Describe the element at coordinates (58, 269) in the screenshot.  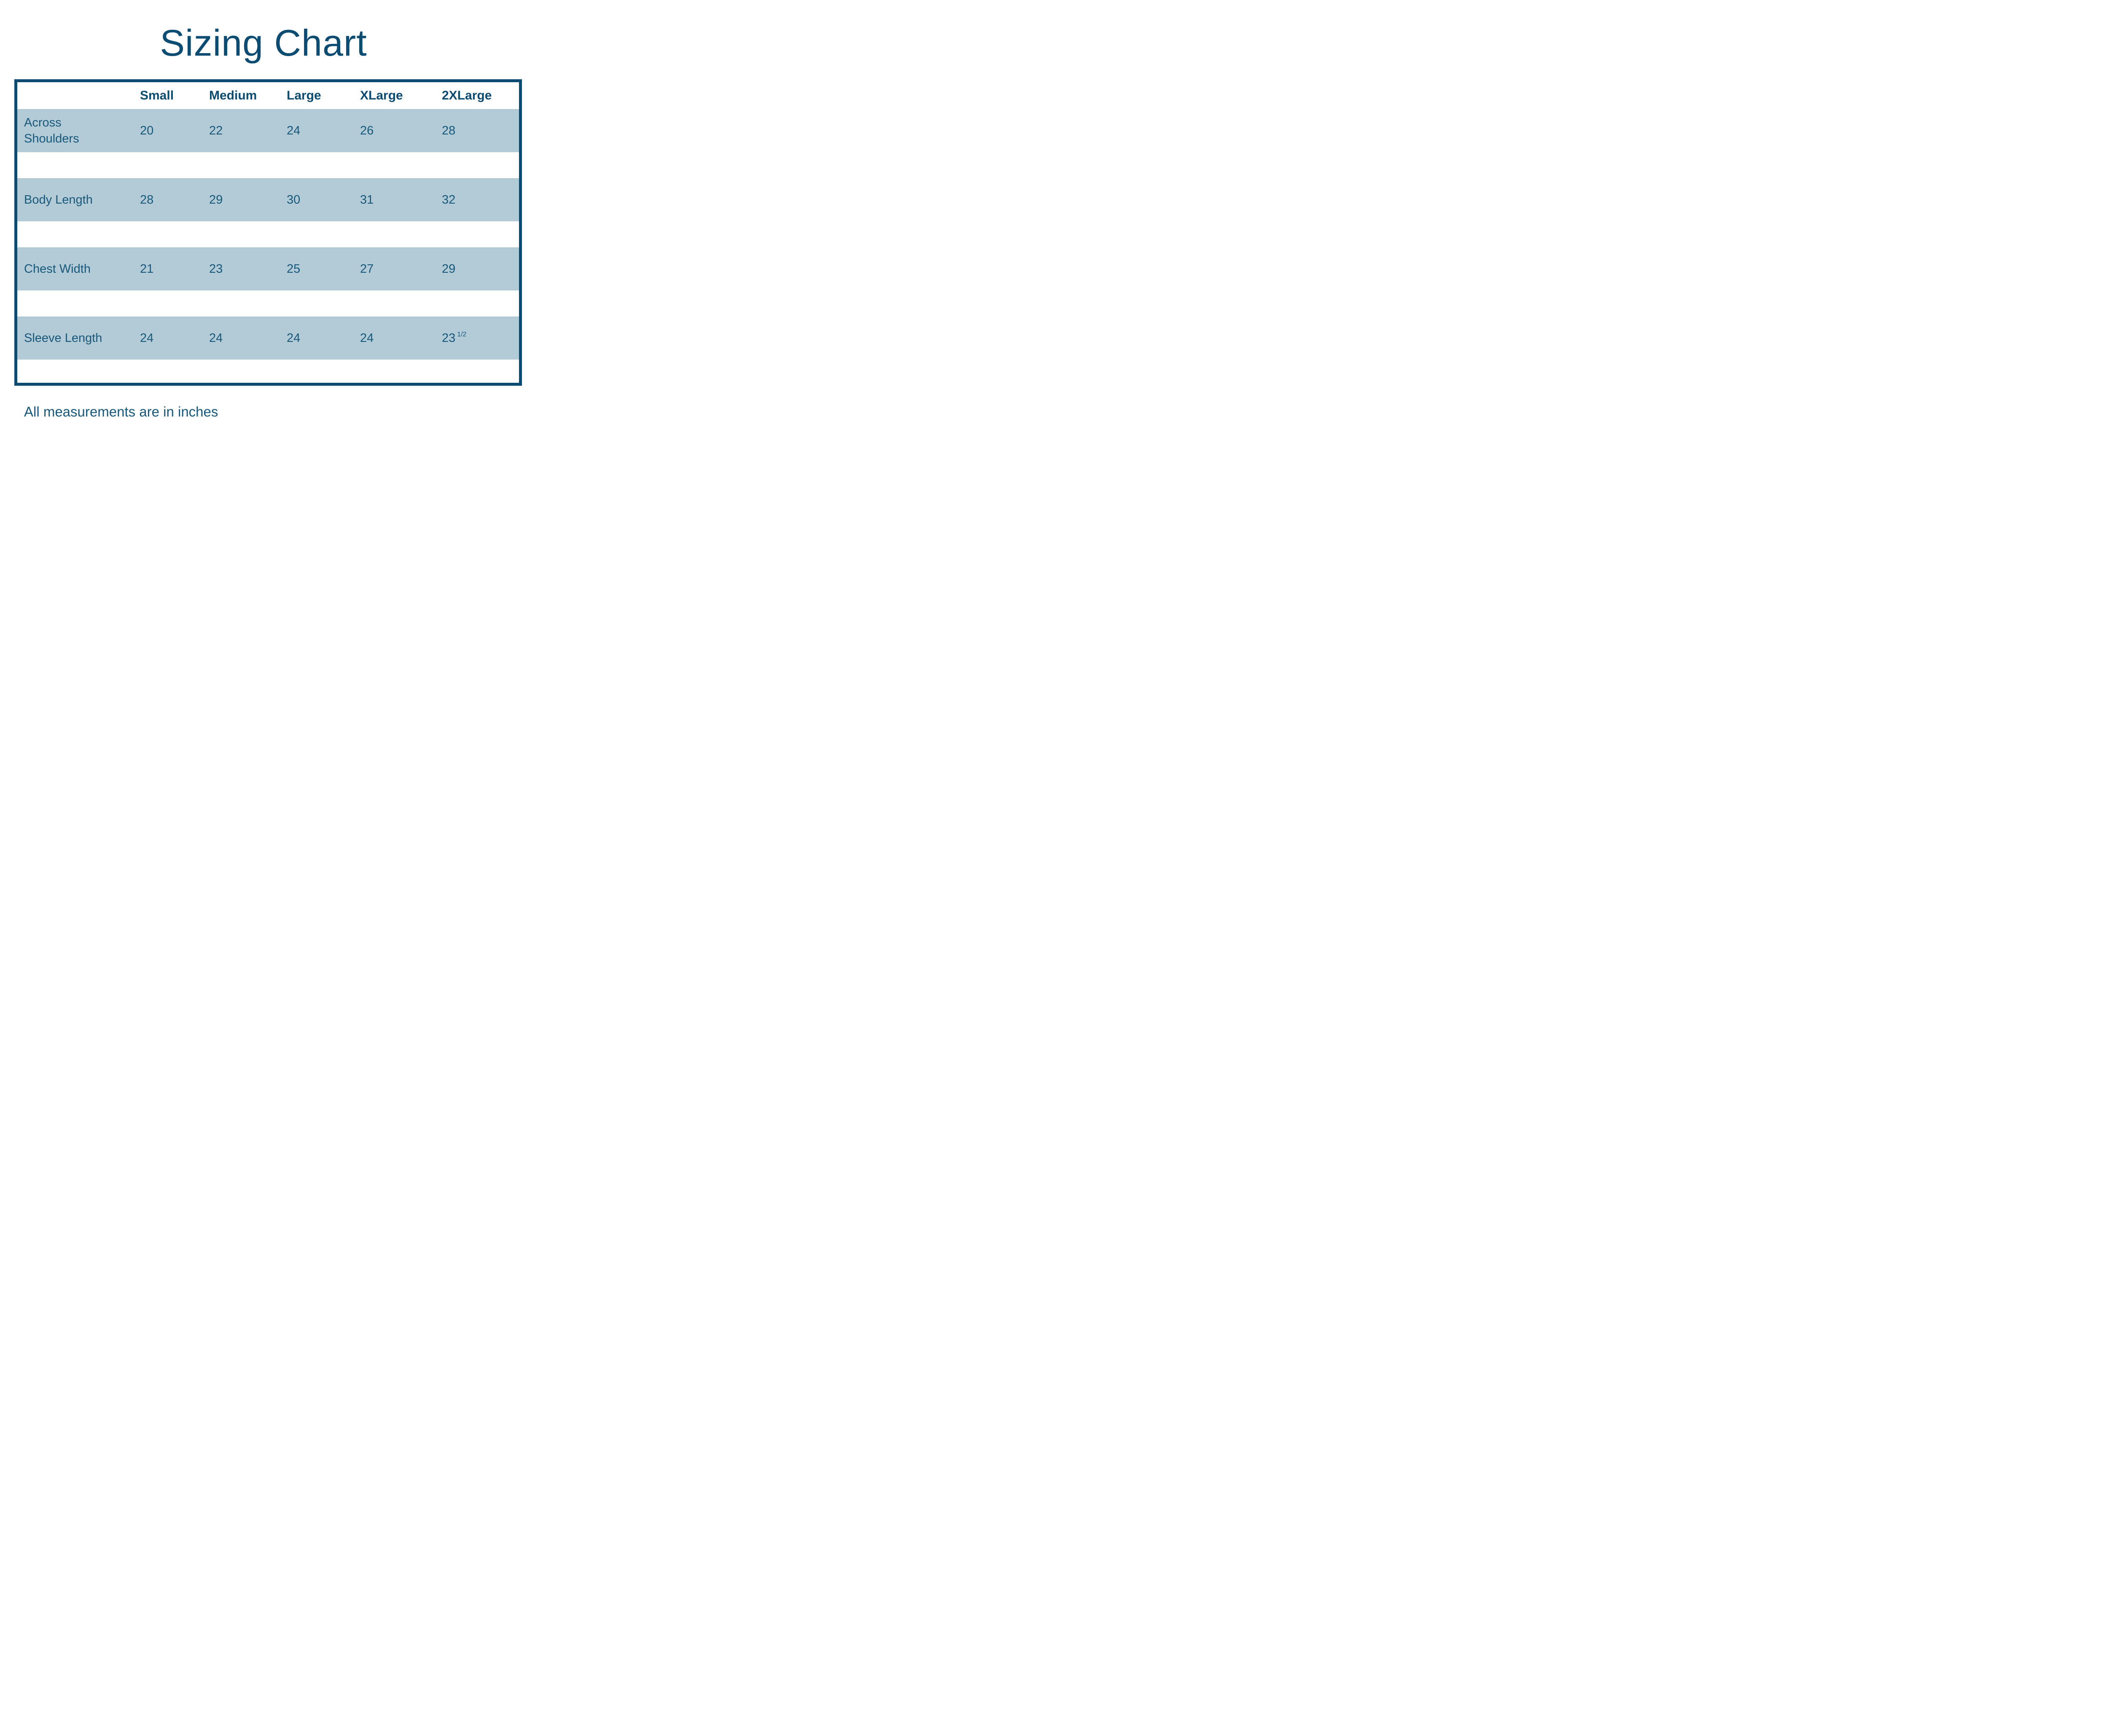
I see `row-label: Chest Width` at that location.